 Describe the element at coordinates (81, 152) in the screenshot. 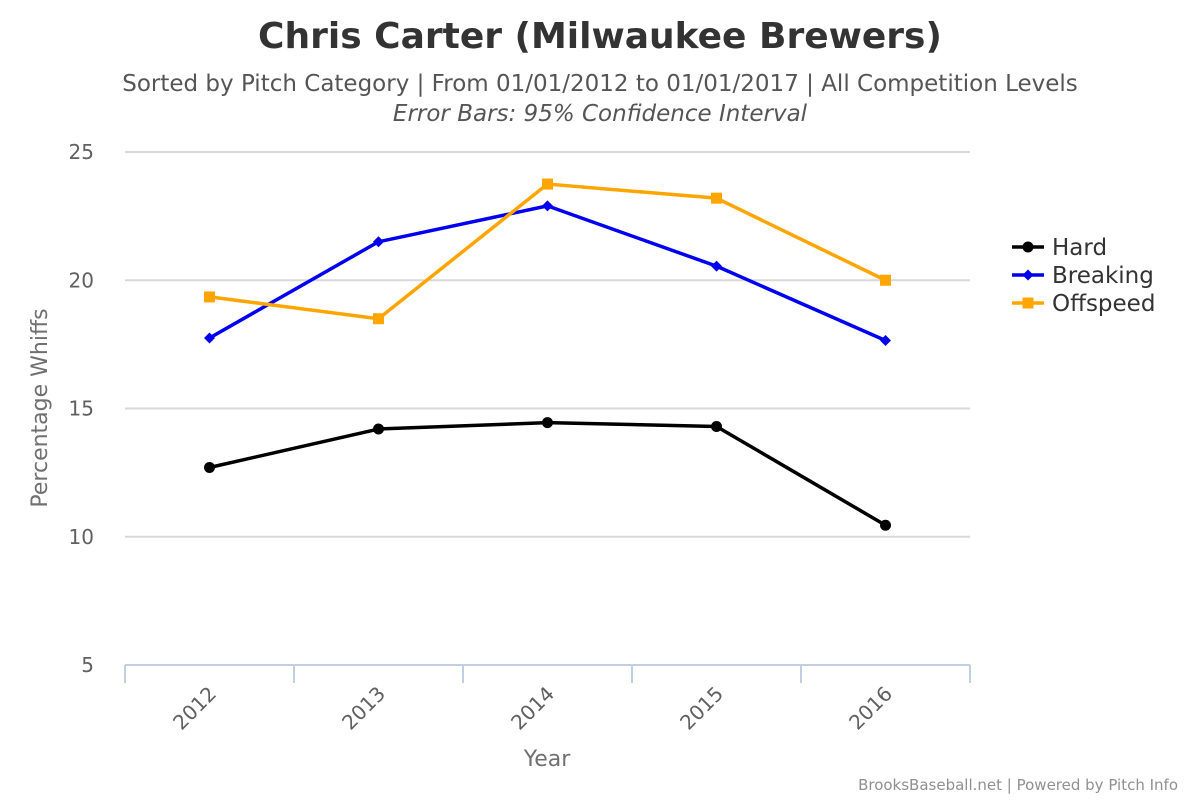

I see `y-tick-label: 25` at that location.